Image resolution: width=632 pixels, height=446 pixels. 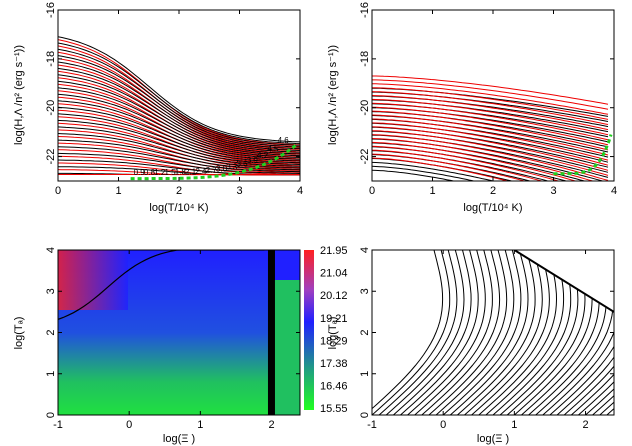 I want to click on annotation-label: 3.3, so click(x=232, y=166).